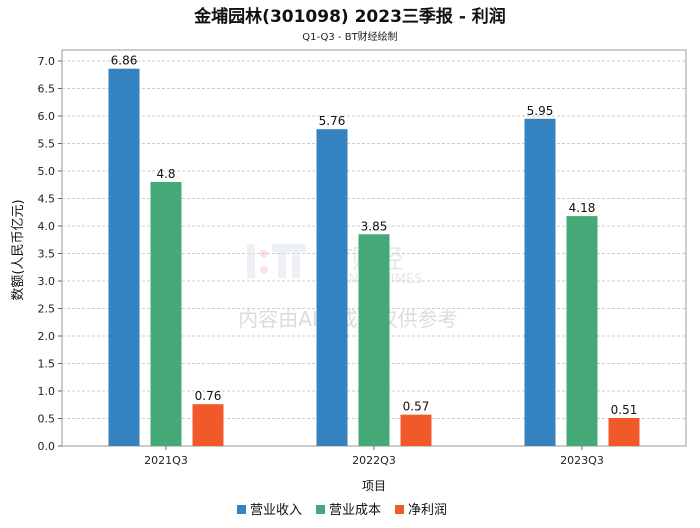 This screenshot has width=700, height=528. I want to click on x-tick-label: 2021Q3, so click(166, 460).